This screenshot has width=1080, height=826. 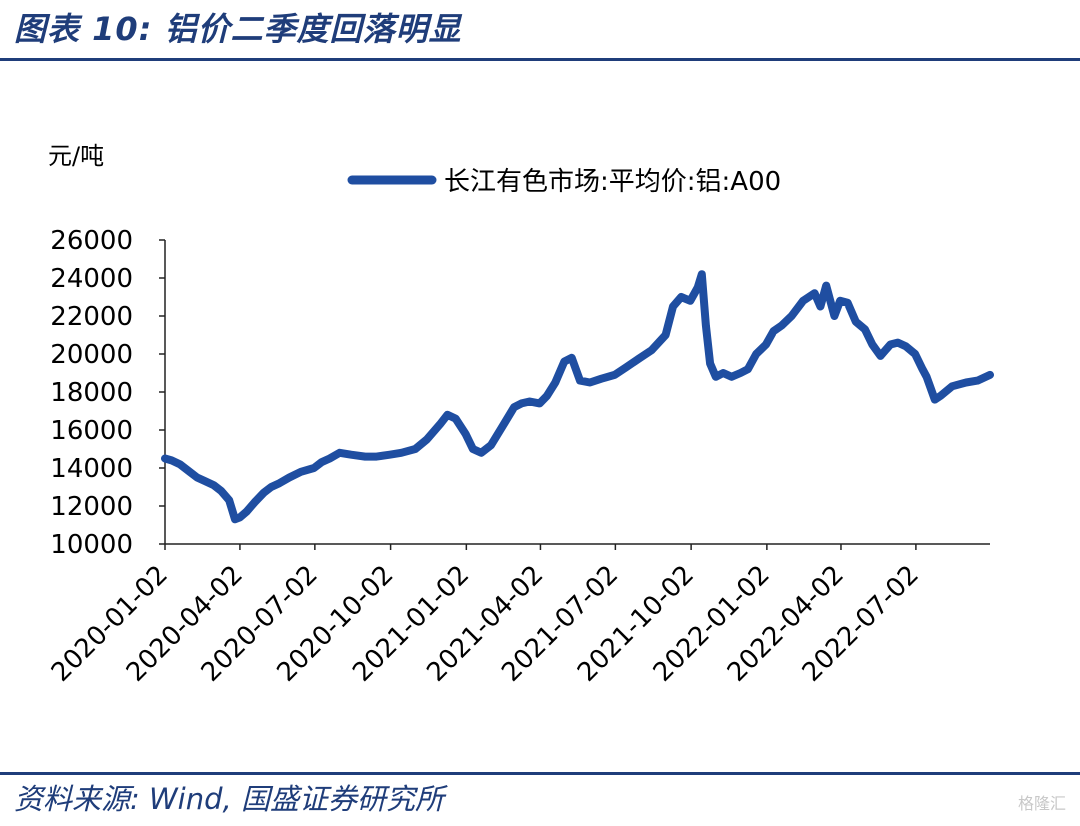 What do you see at coordinates (91, 545) in the screenshot?
I see `y-tick-label: 10000` at bounding box center [91, 545].